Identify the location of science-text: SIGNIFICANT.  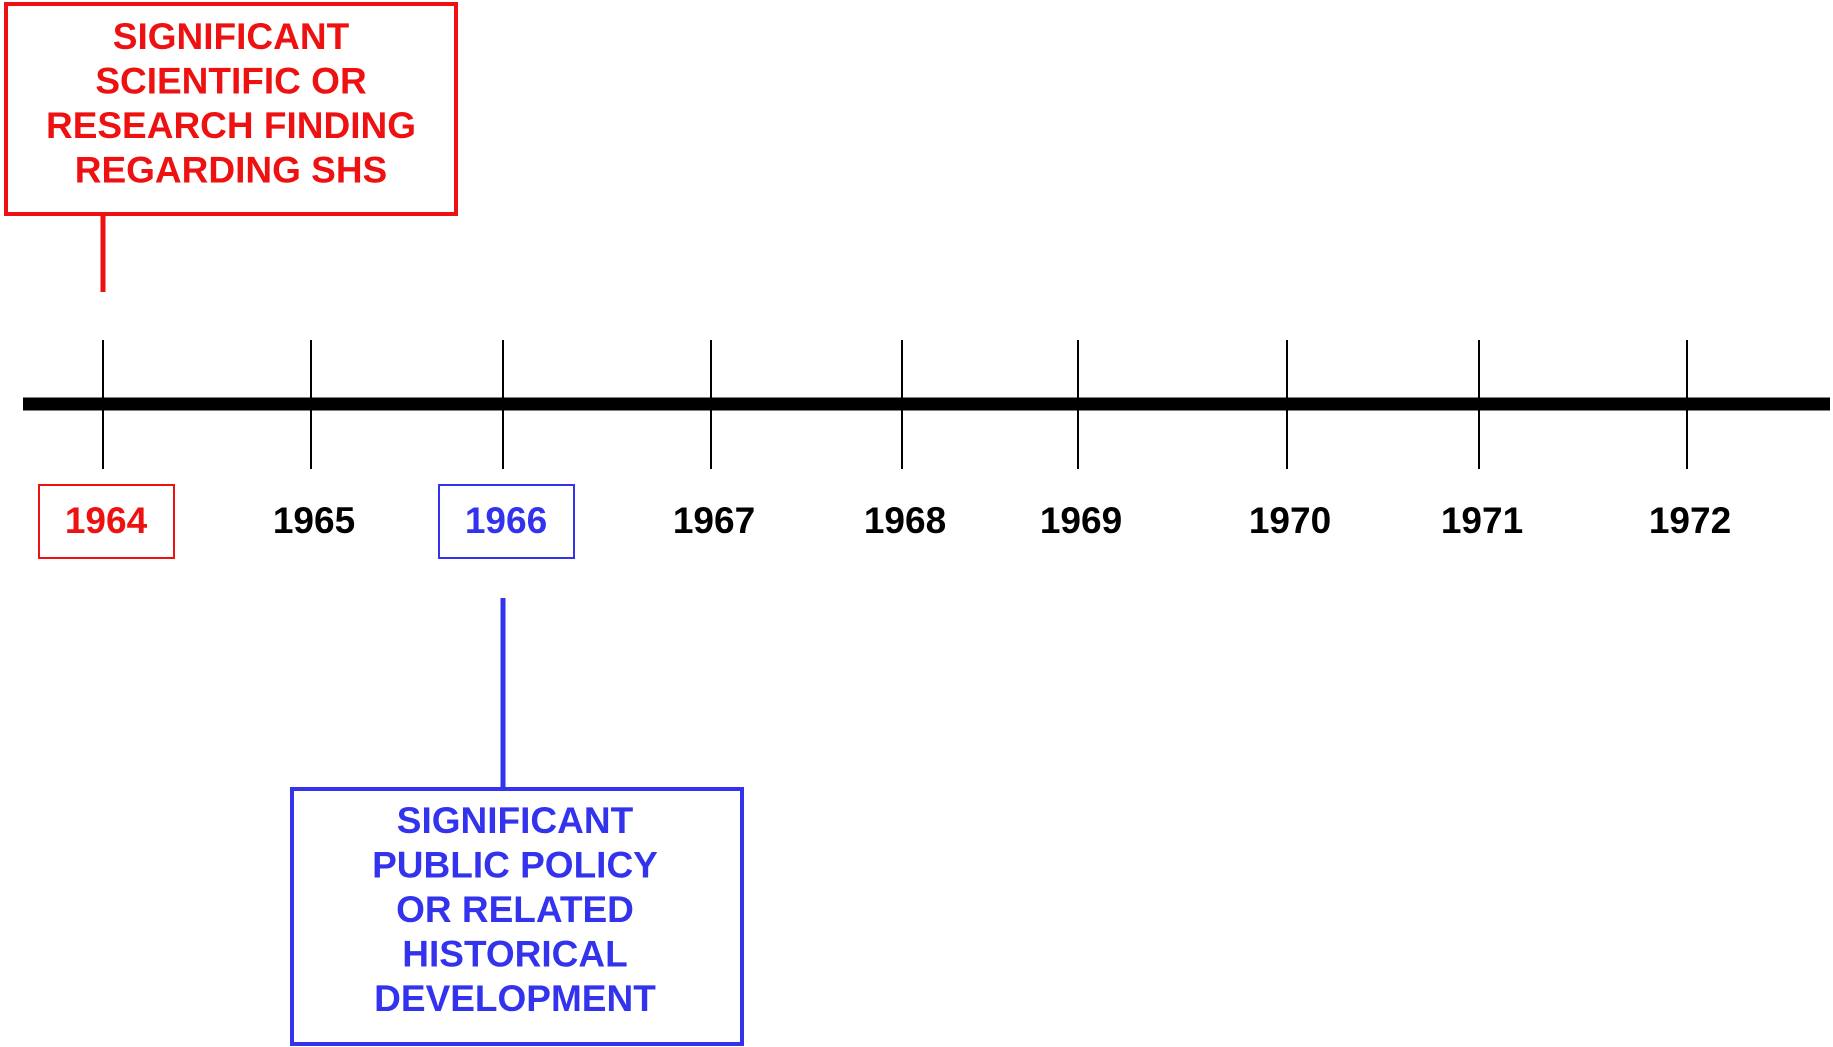
(231, 36).